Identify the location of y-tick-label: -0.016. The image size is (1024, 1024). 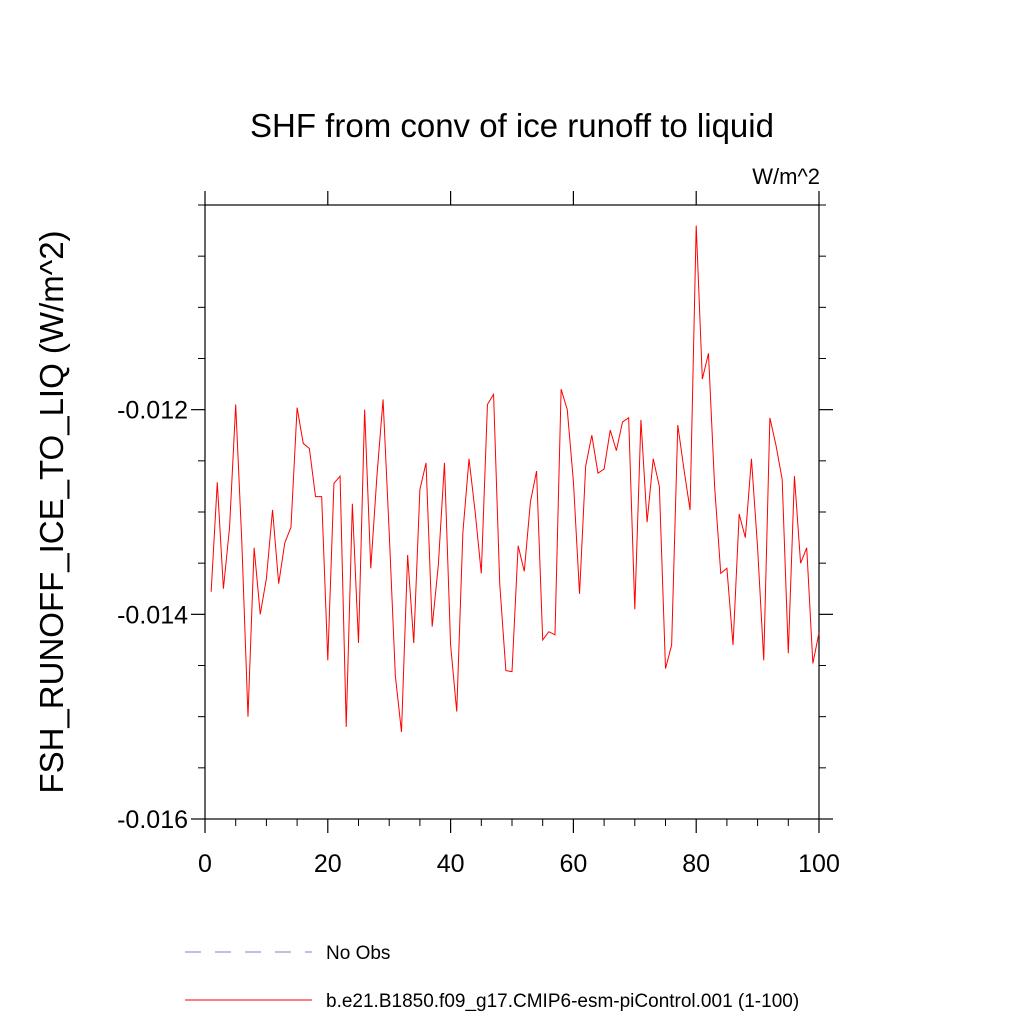
(152, 820).